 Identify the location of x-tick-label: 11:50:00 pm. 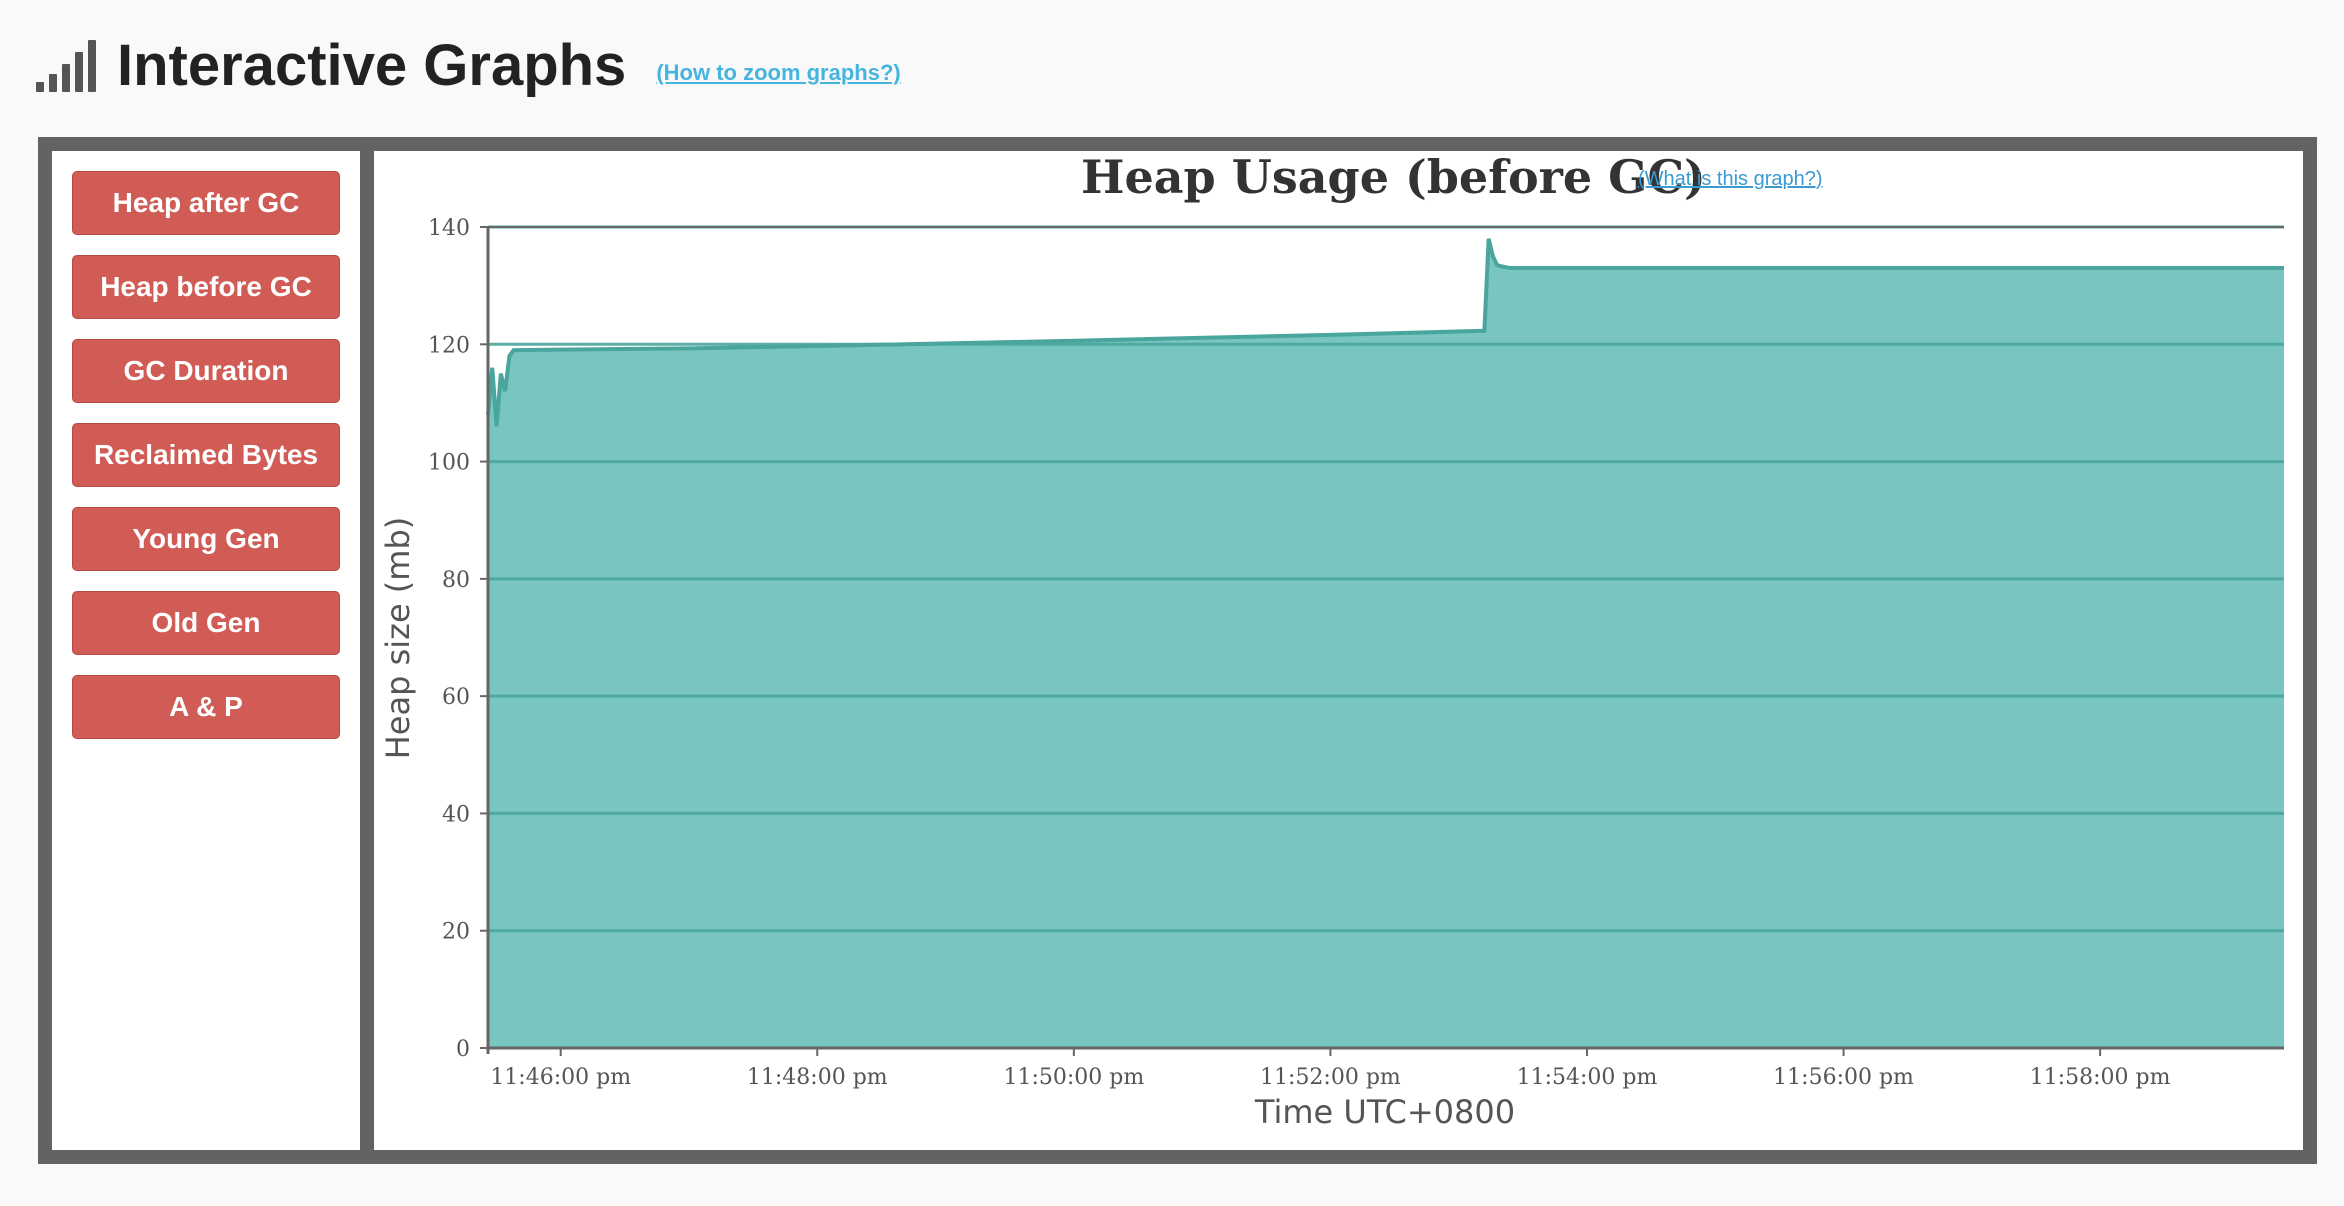
(1073, 1077).